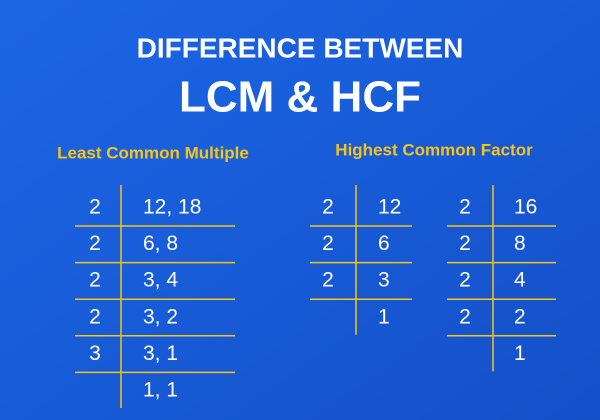 The image size is (600, 420). Describe the element at coordinates (153, 152) in the screenshot. I see `lcm-heading: Least Common Multiple` at that location.